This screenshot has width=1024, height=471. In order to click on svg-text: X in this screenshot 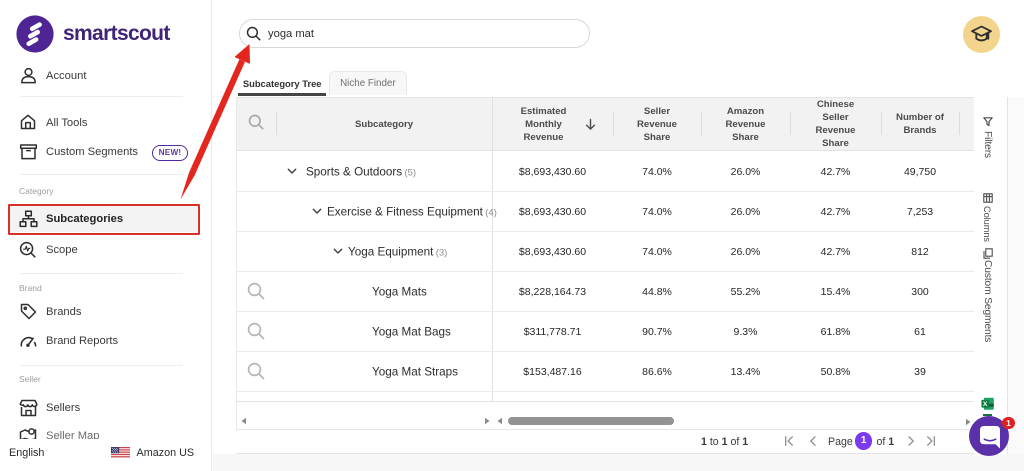, I will do `click(985, 404)`.